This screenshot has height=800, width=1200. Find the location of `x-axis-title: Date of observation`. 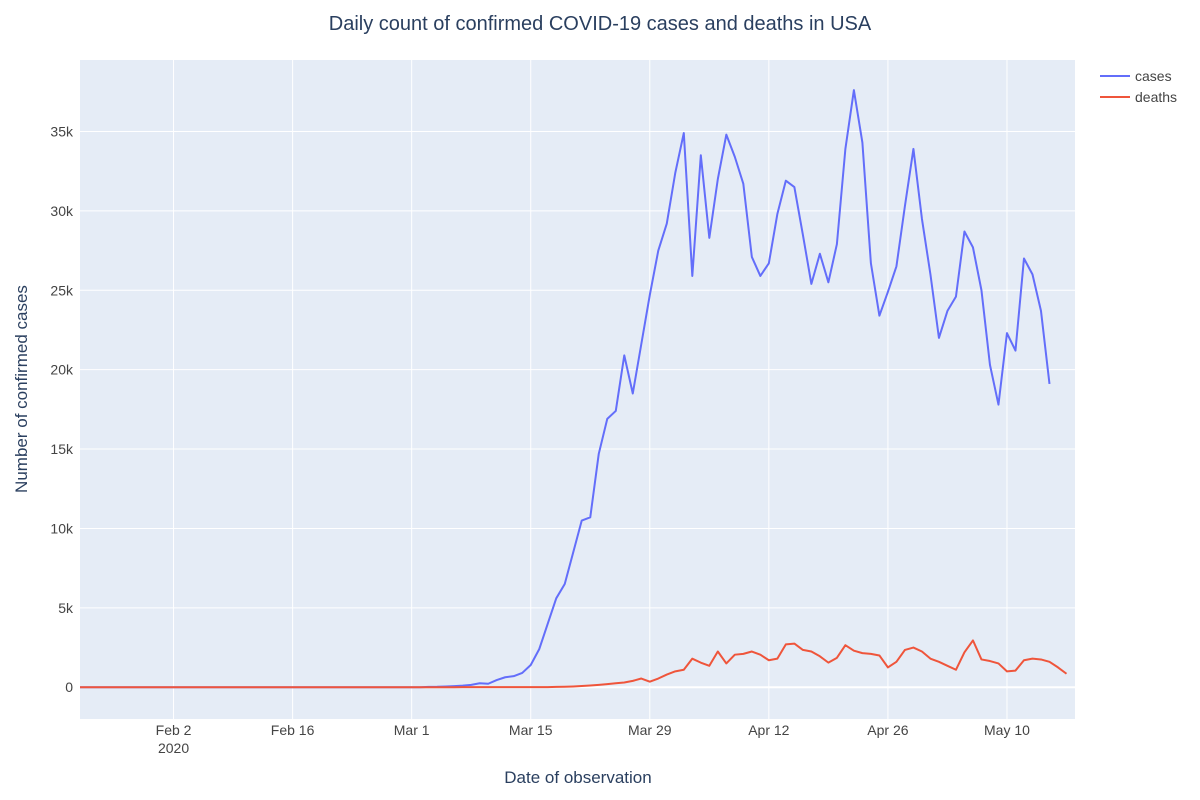

x-axis-title: Date of observation is located at coordinates (577, 777).